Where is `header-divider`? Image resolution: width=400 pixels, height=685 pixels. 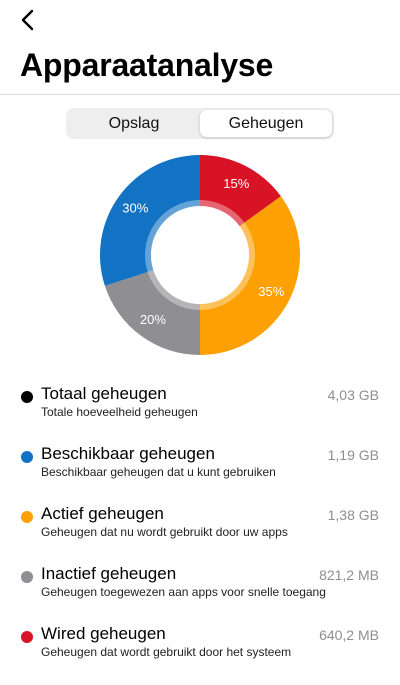
header-divider is located at coordinates (200, 94).